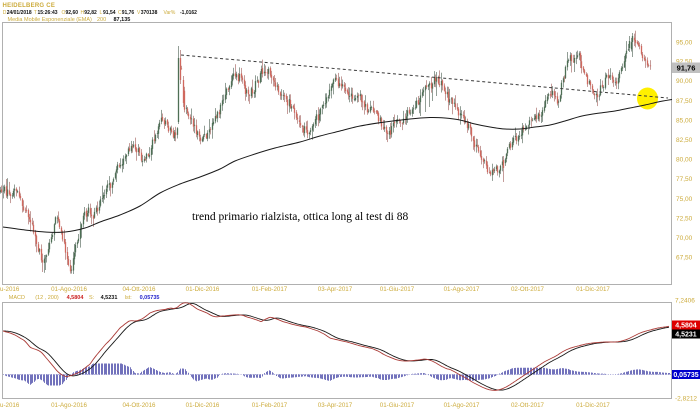 Image resolution: width=700 pixels, height=414 pixels. Describe the element at coordinates (684, 101) in the screenshot. I see `svg-text: 87,50` at that location.